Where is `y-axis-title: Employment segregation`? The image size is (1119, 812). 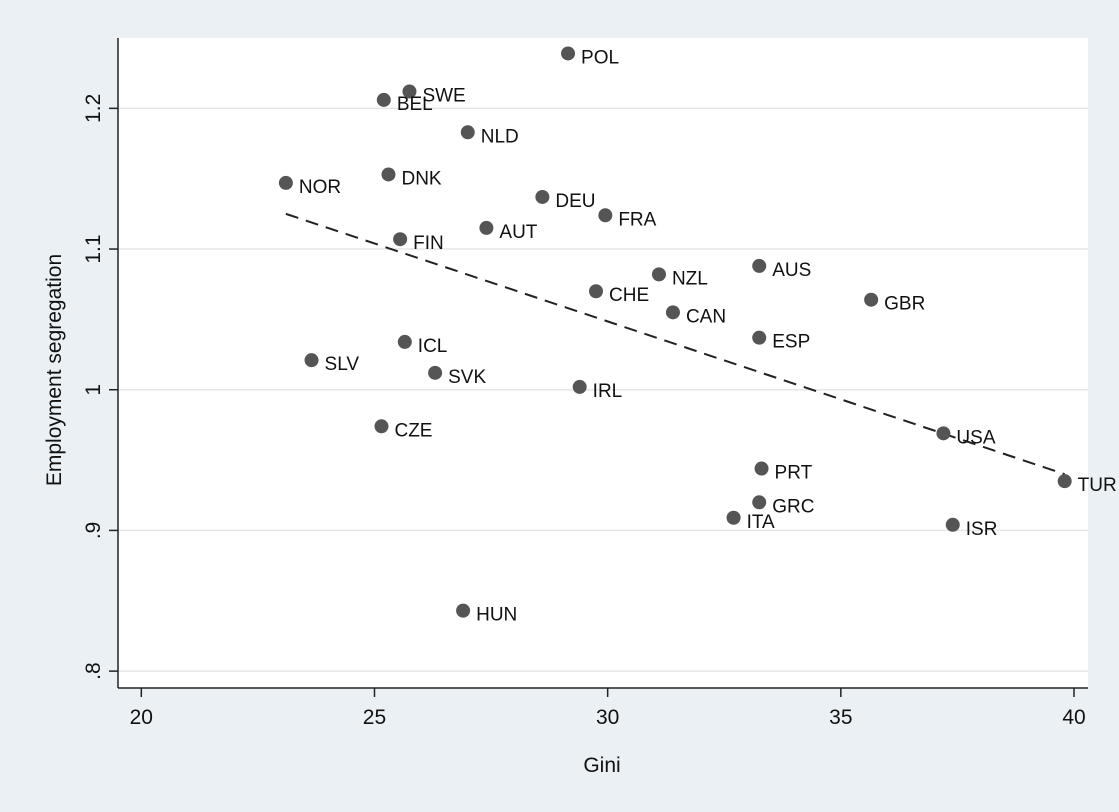
y-axis-title: Employment segregation is located at coordinates (54, 370).